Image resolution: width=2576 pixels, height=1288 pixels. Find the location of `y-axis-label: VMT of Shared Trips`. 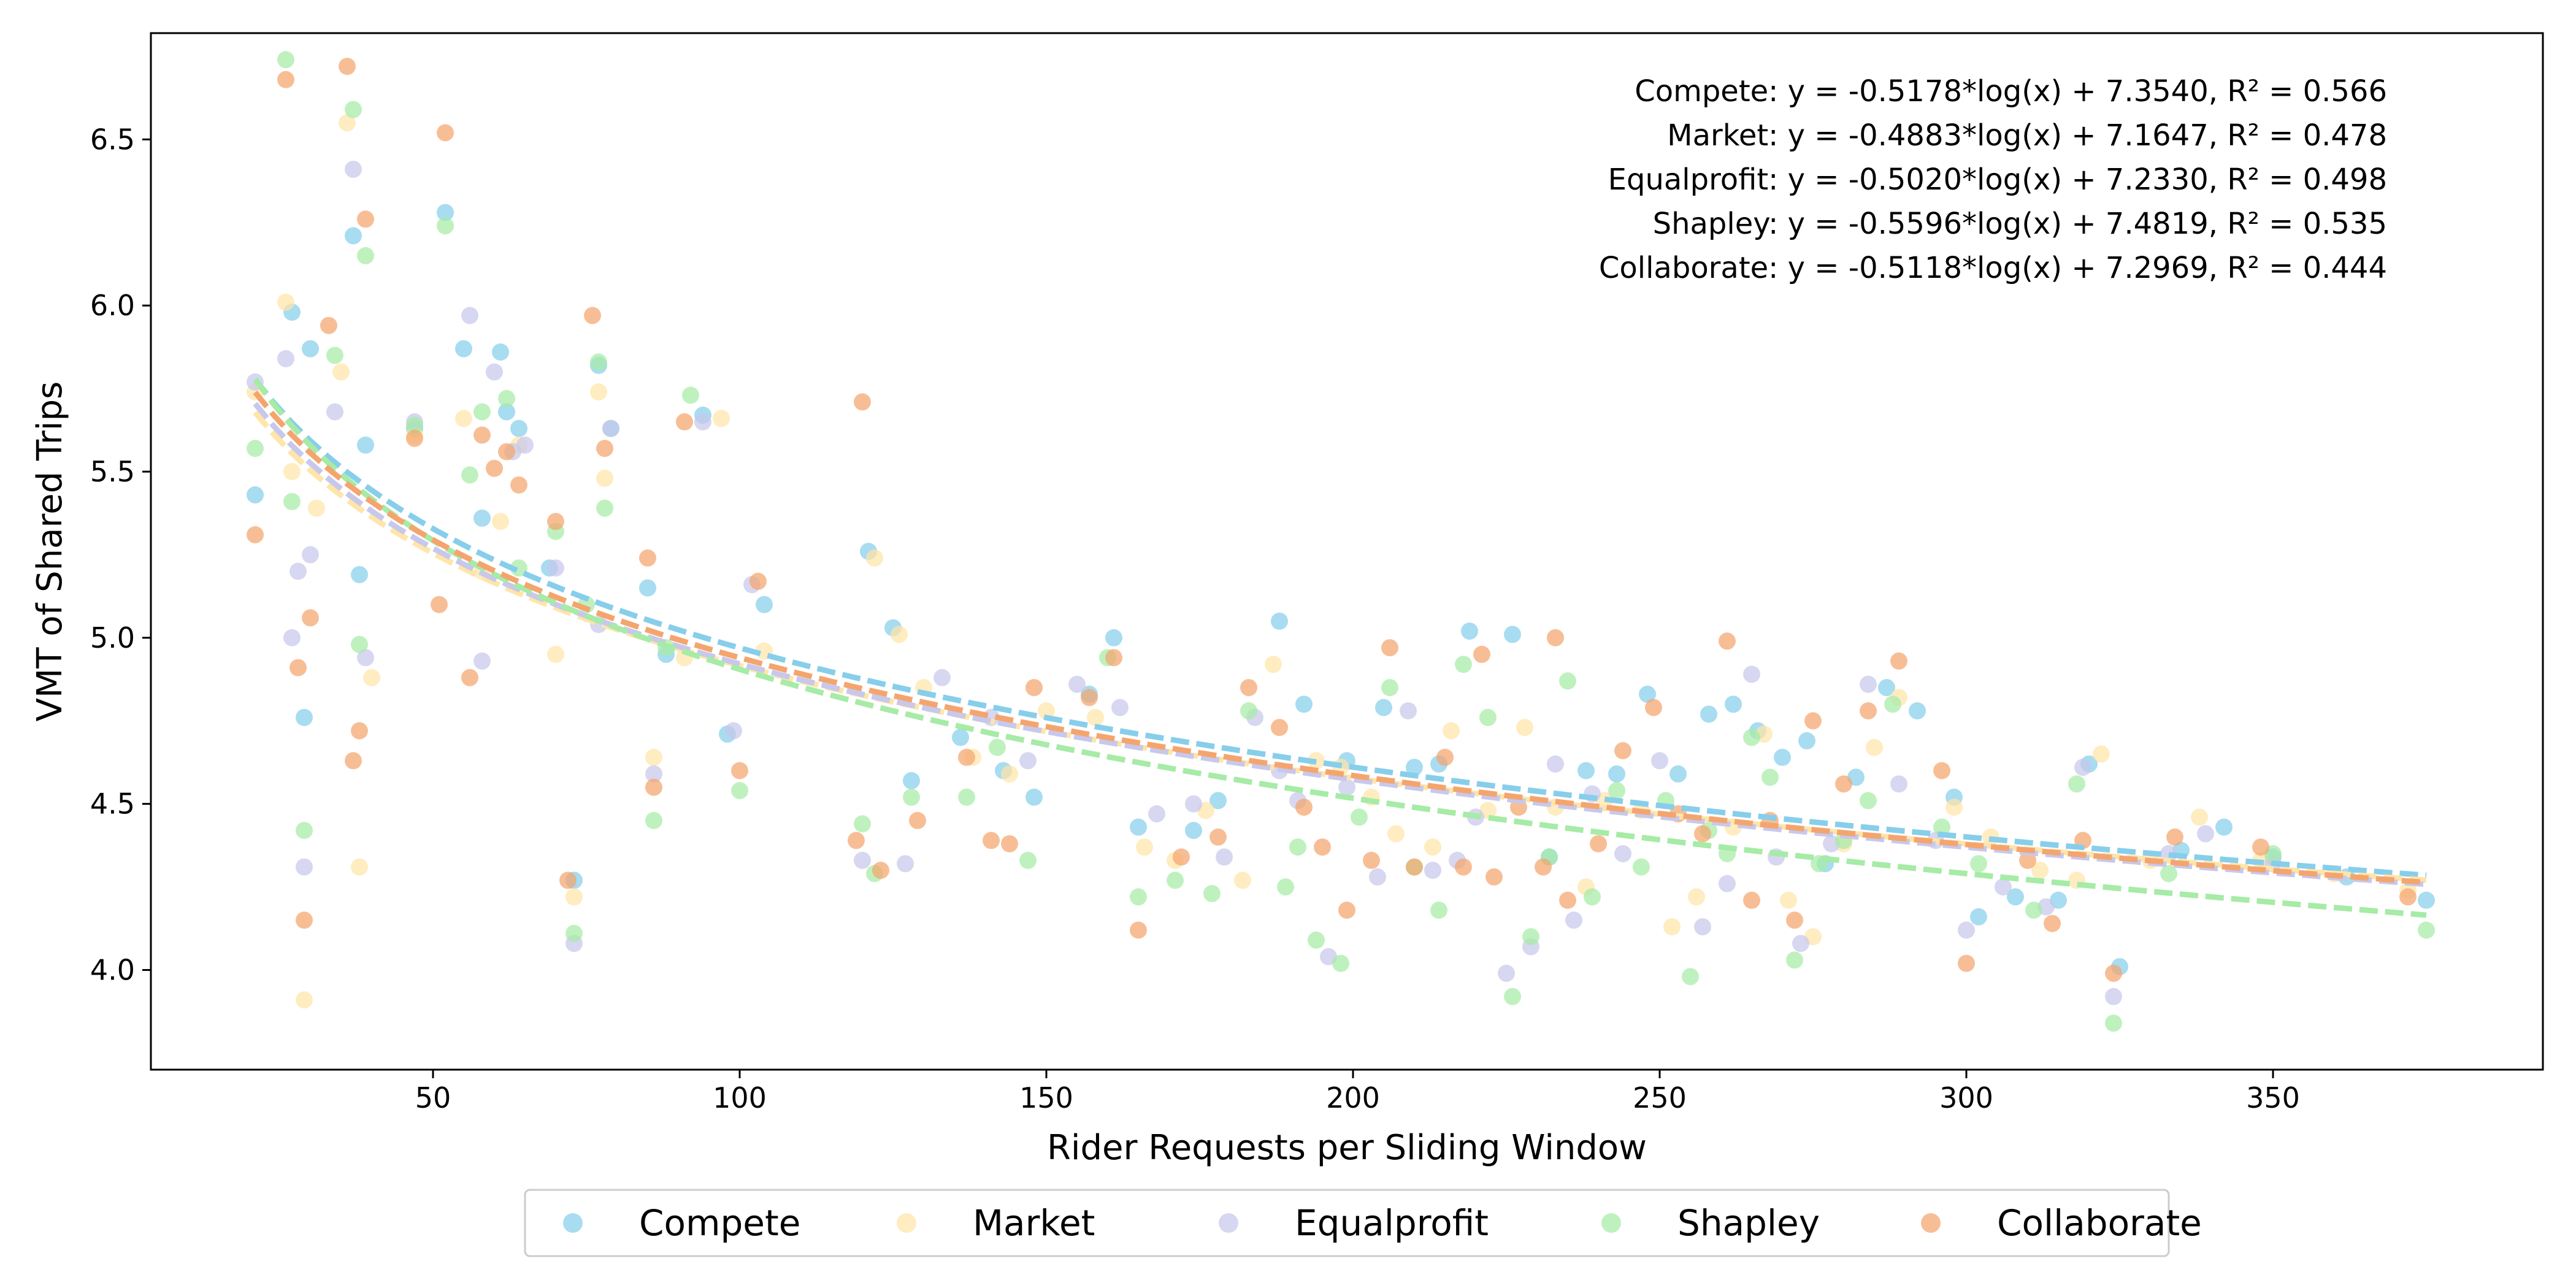

y-axis-label: VMT of Shared Trips is located at coordinates (50, 551).